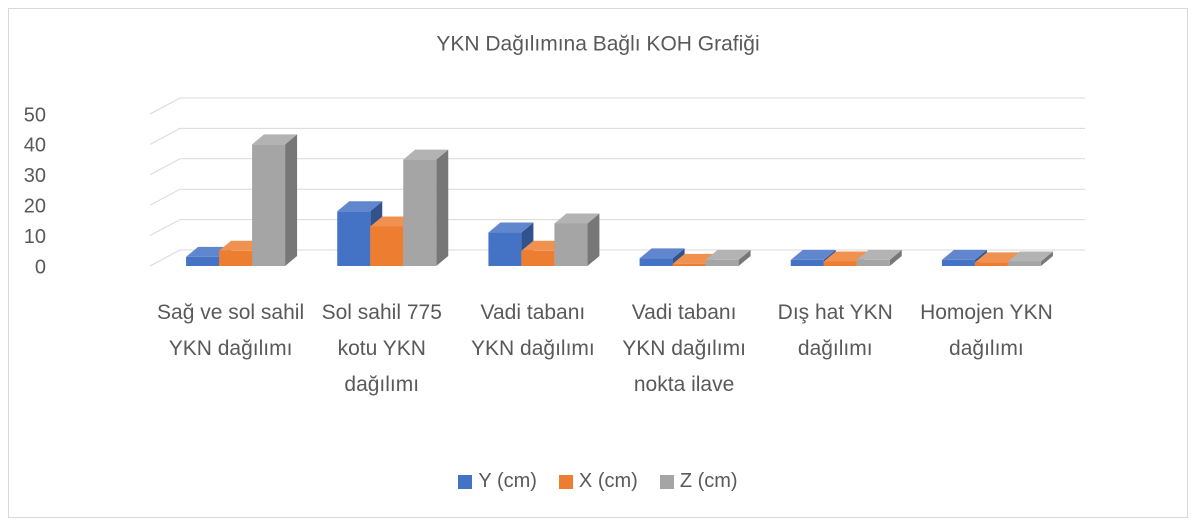 Image resolution: width=1196 pixels, height=526 pixels. I want to click on x-tick-label: Vadi tabanı YKN dağılımı nokta ilave, so click(684, 348).